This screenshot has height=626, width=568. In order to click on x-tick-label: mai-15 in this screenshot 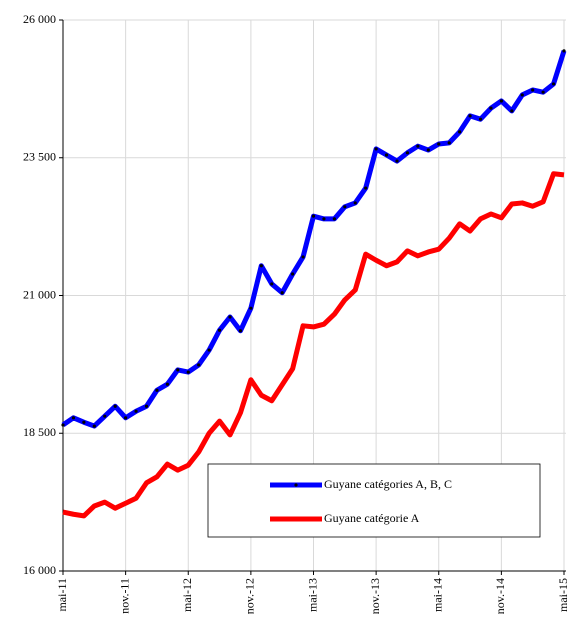, I will do `click(562, 595)`.